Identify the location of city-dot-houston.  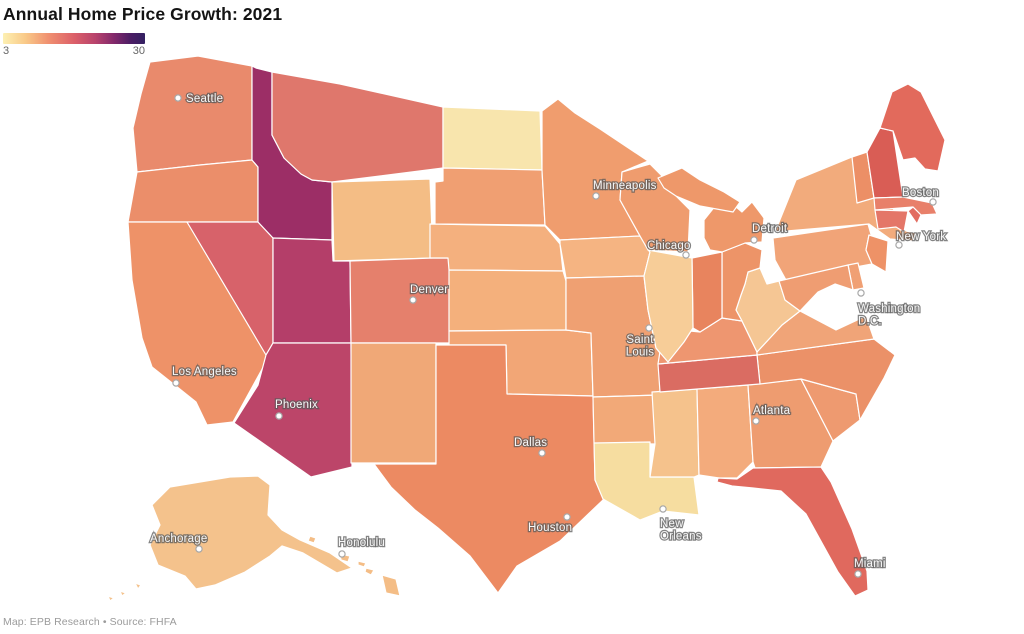
(567, 517).